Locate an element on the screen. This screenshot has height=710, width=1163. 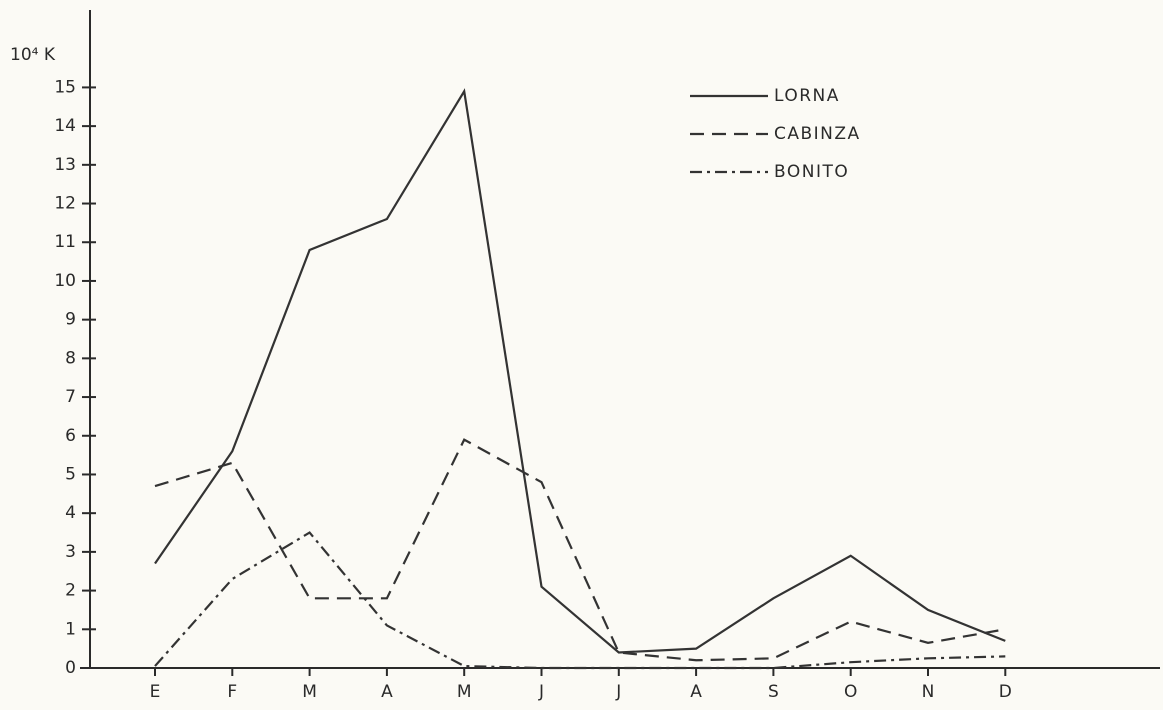
y-tick-label: 0 is located at coordinates (70, 668).